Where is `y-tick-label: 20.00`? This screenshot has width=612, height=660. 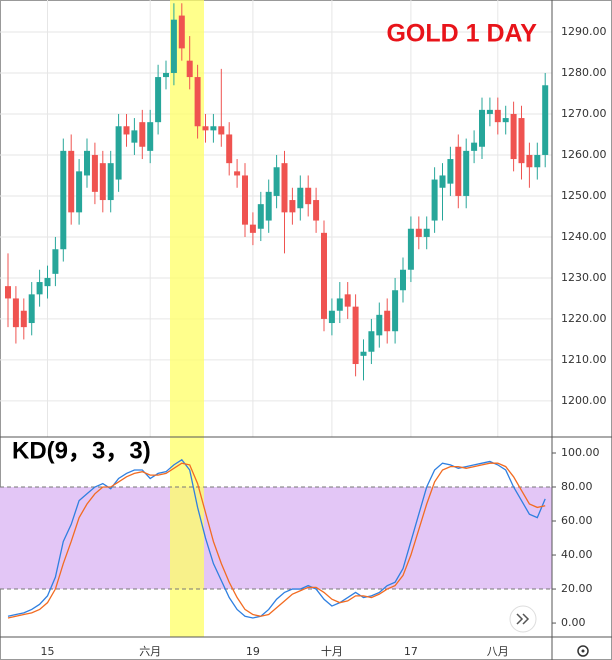 y-tick-label: 20.00 is located at coordinates (577, 588).